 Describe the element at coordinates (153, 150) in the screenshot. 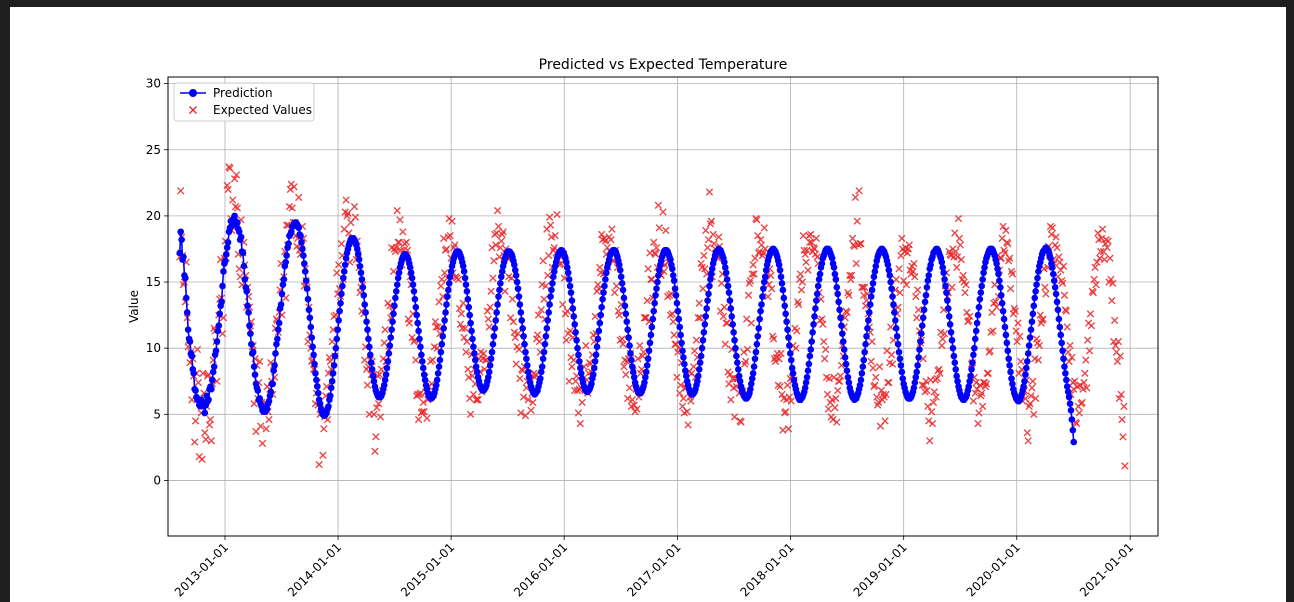

I see `y-tick-label: 25` at that location.